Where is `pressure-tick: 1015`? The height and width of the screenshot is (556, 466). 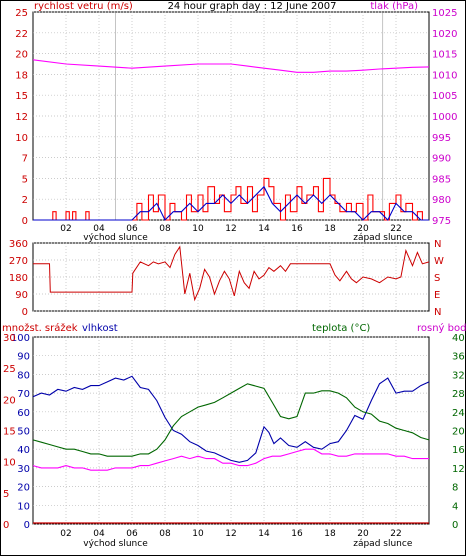 pressure-tick: 1015 is located at coordinates (444, 55).